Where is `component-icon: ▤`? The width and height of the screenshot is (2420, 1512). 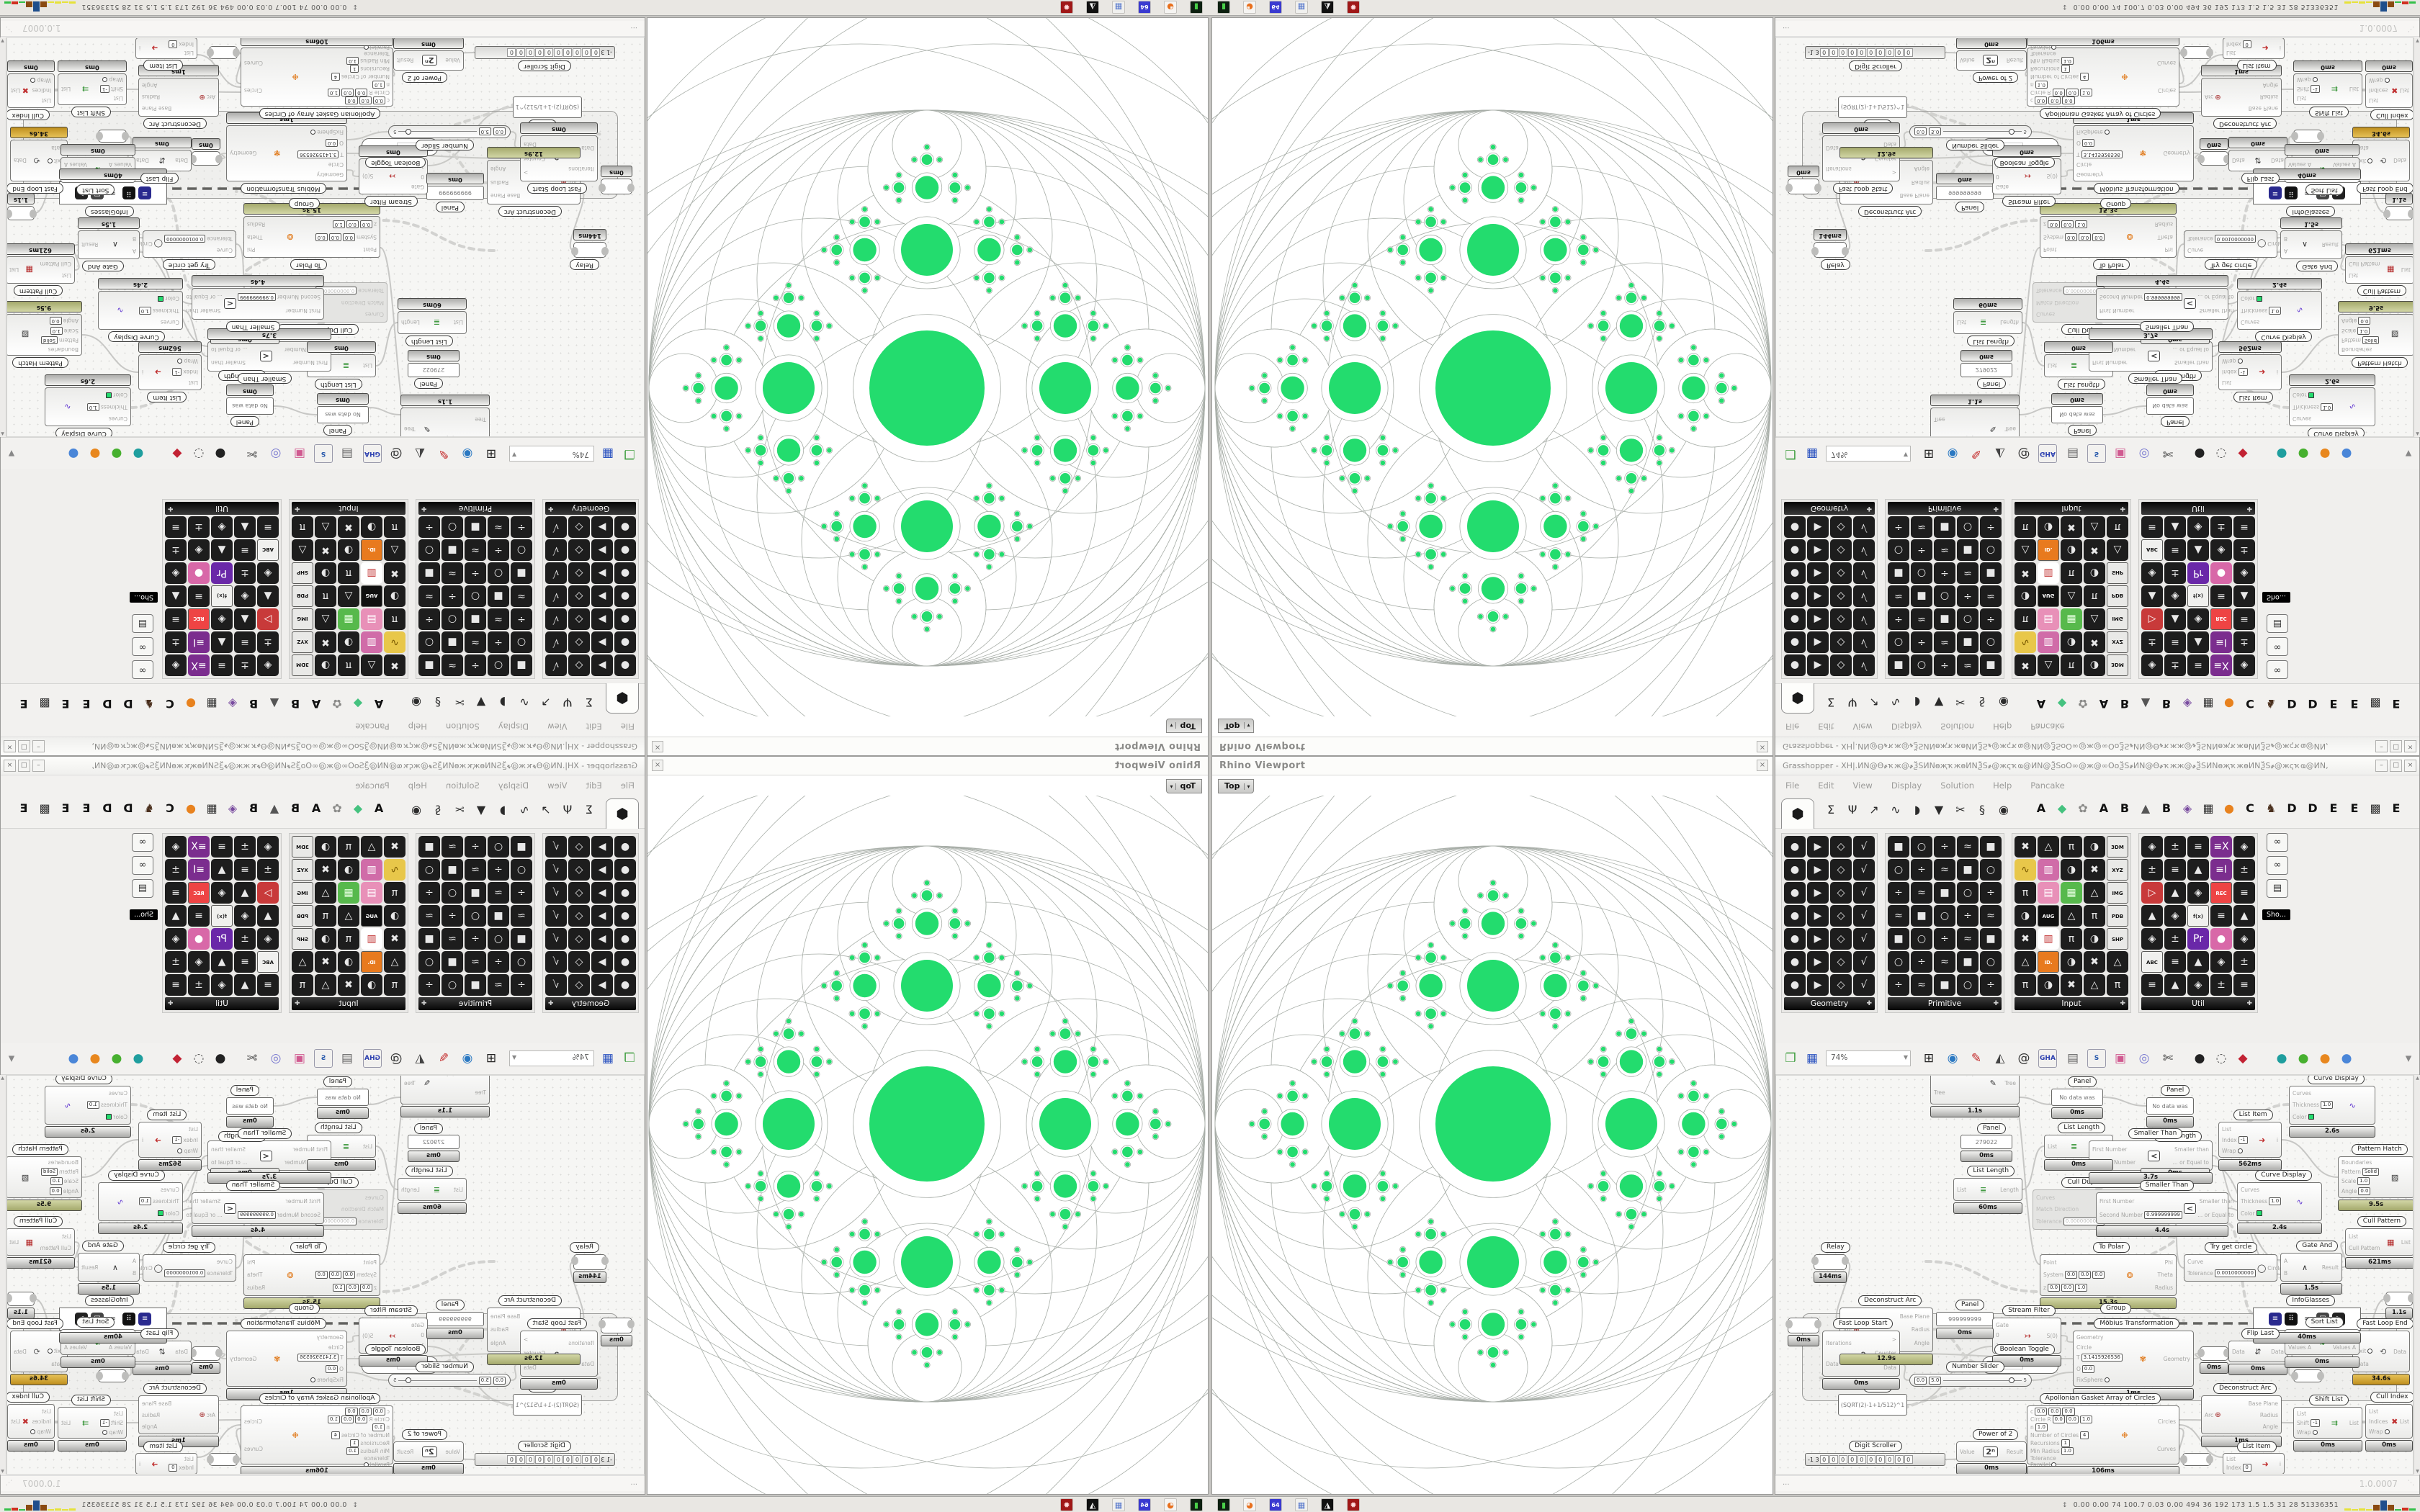 component-icon: ▤ is located at coordinates (2048, 893).